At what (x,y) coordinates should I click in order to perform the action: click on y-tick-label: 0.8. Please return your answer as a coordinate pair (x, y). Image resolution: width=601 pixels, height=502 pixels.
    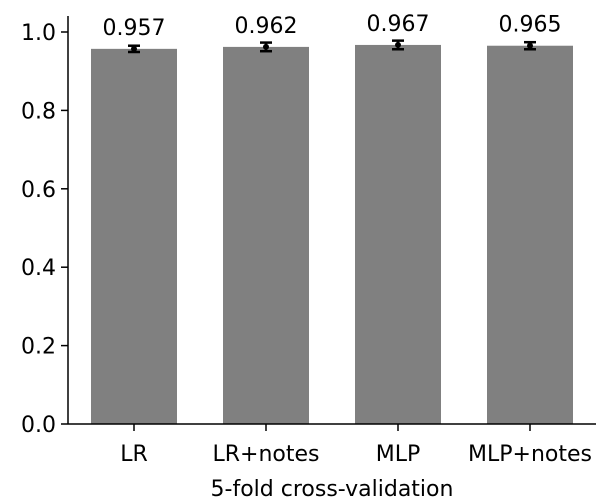
    Looking at the image, I should click on (38, 111).